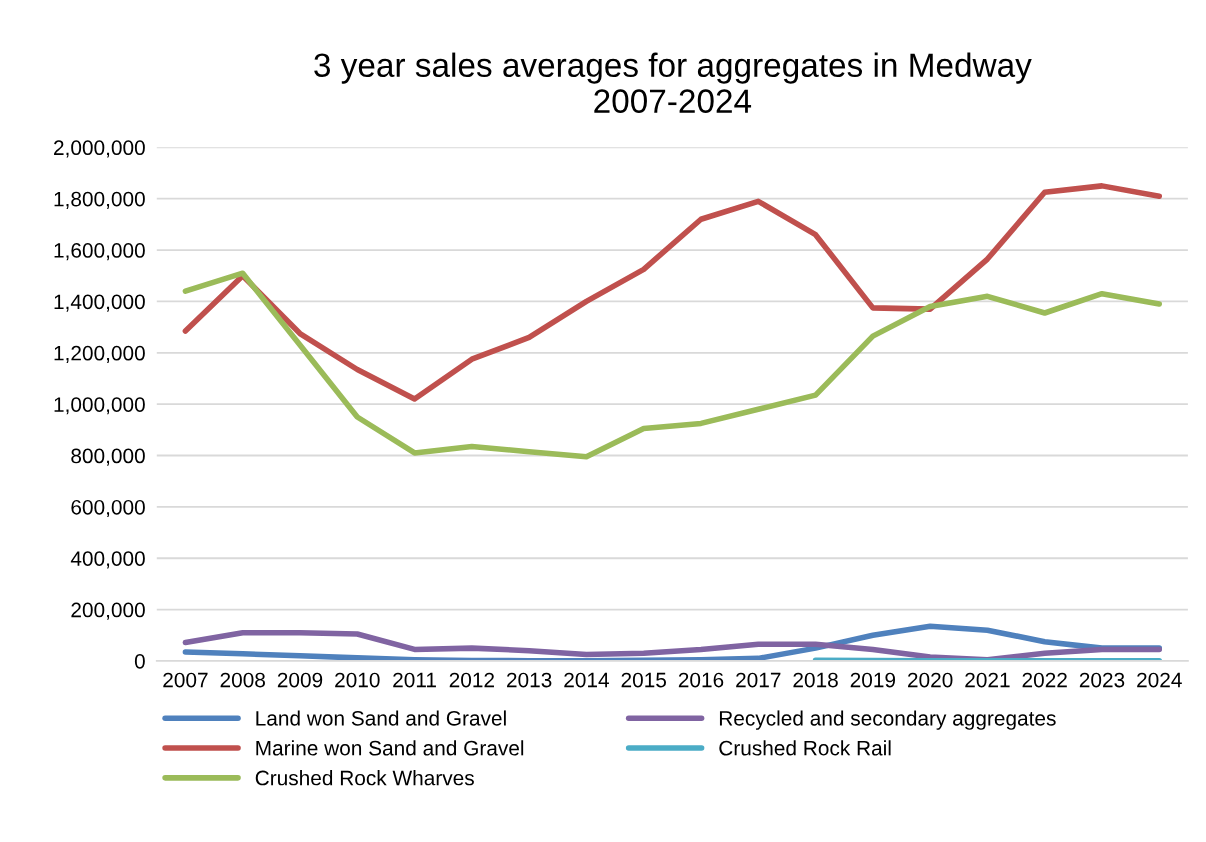 The height and width of the screenshot is (842, 1206). Describe the element at coordinates (108, 457) in the screenshot. I see `y-tick-label: 800,000` at that location.